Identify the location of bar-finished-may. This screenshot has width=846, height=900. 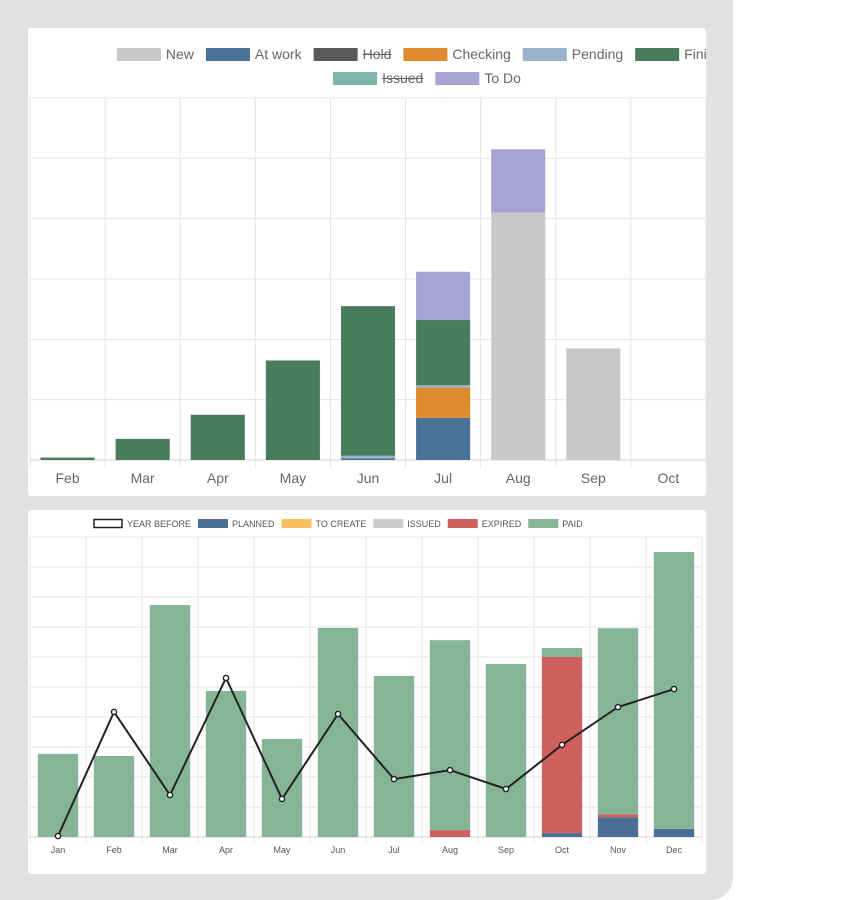
(292, 410).